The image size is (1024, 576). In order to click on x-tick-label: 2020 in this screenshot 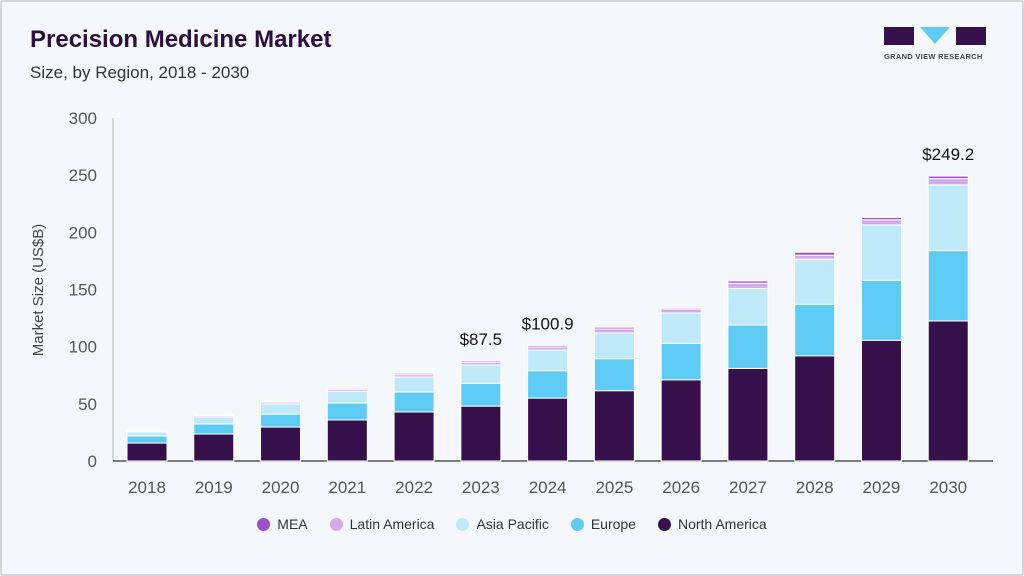, I will do `click(281, 487)`.